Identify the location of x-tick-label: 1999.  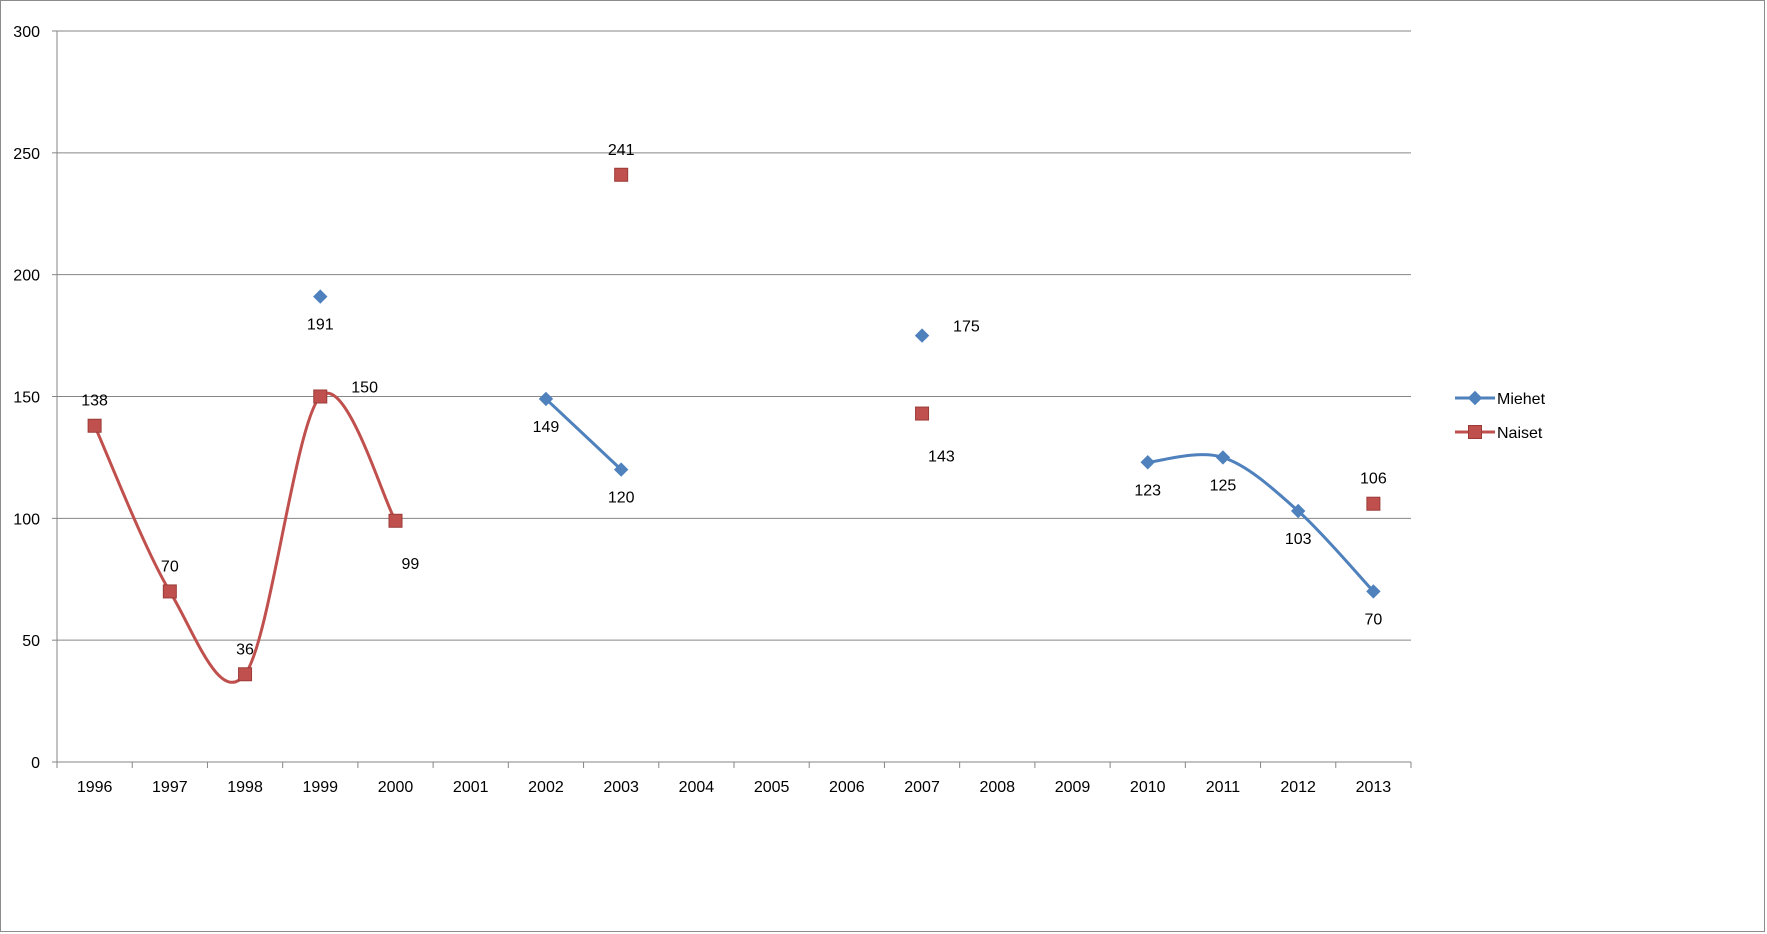
(320, 787).